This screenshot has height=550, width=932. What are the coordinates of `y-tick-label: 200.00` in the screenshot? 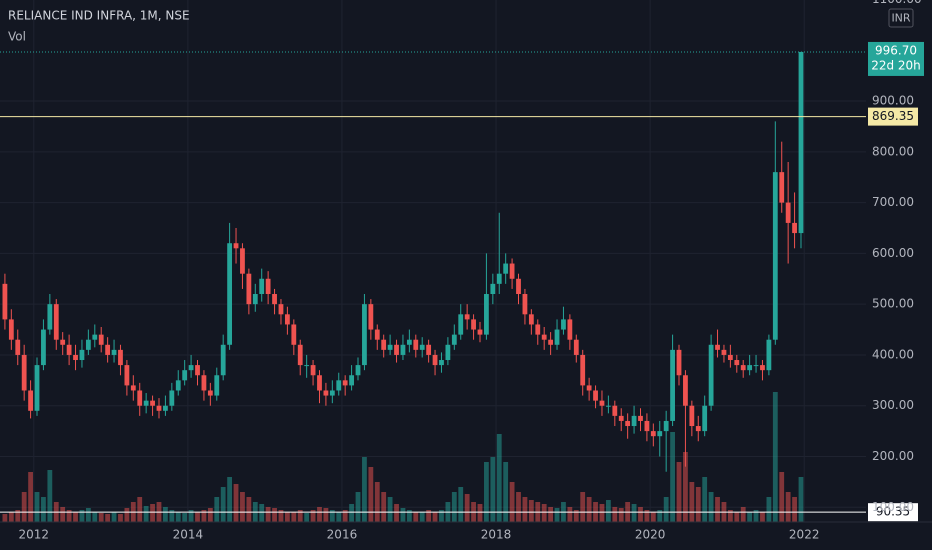 It's located at (893, 456).